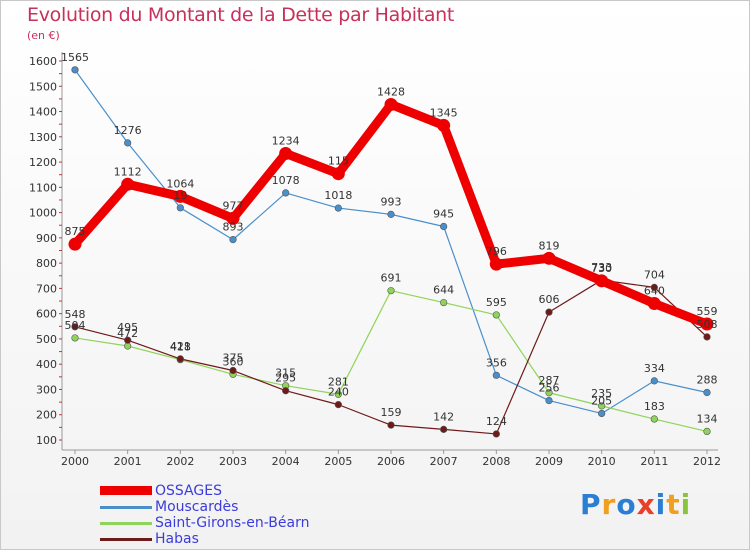 The width and height of the screenshot is (750, 550). What do you see at coordinates (128, 130) in the screenshot?
I see `data-label: 1276` at bounding box center [128, 130].